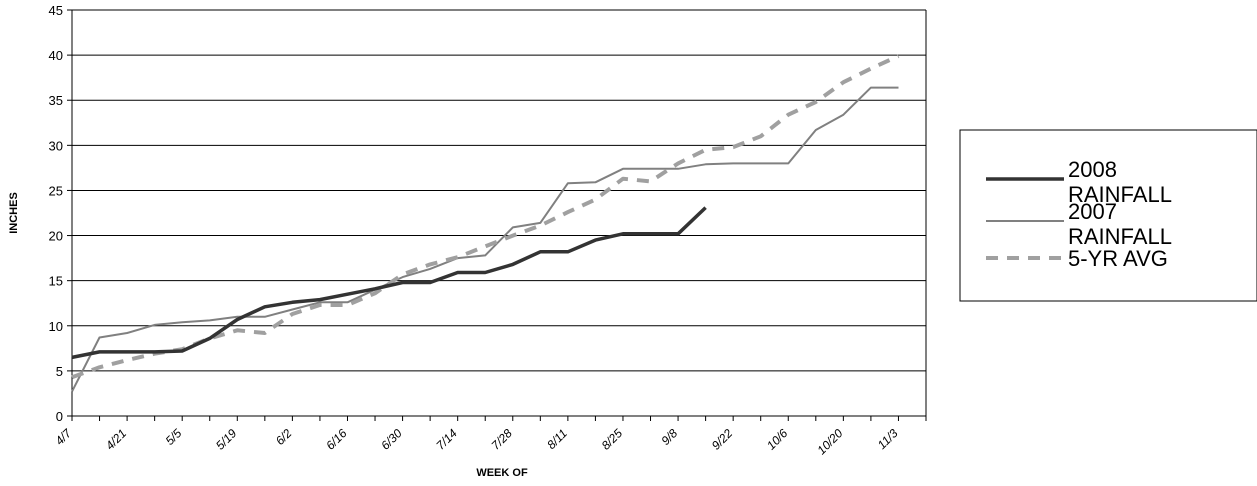 This screenshot has height=486, width=1257. I want to click on y-axis-ticks: 0 5 10 15 20 25 30 35 40 45, so click(60, 213).